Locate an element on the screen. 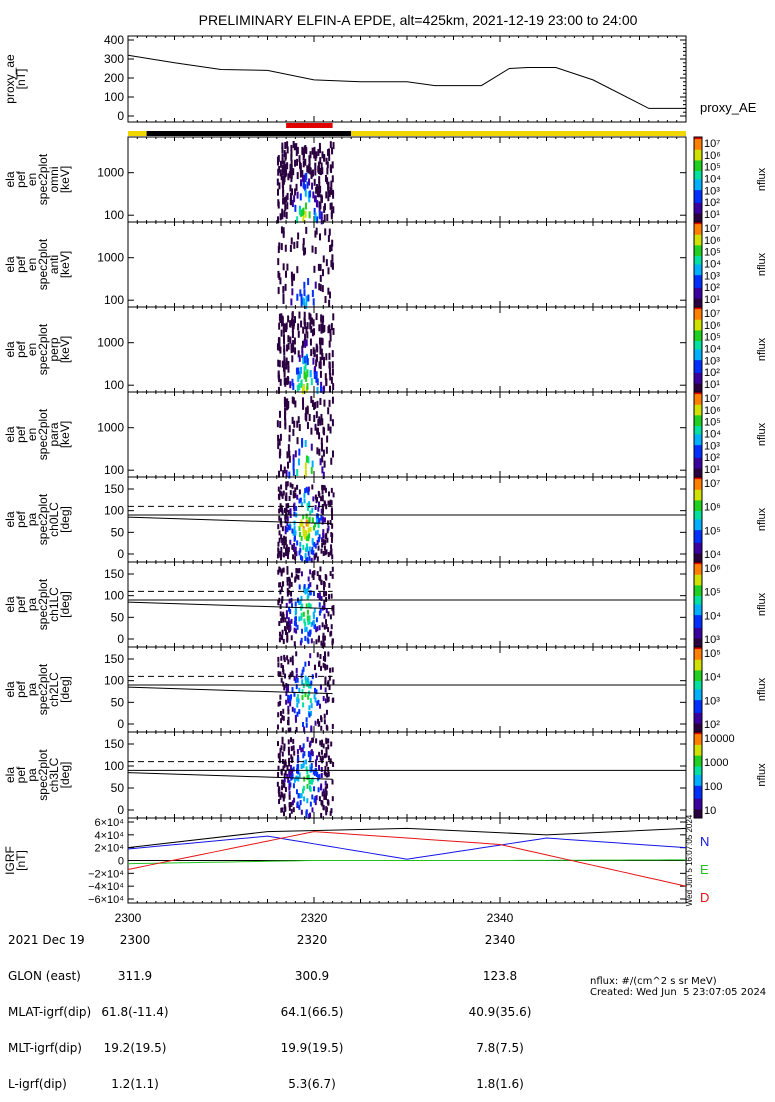 The width and height of the screenshot is (775, 1102). colorbar-label: nflux is located at coordinates (762, 179).